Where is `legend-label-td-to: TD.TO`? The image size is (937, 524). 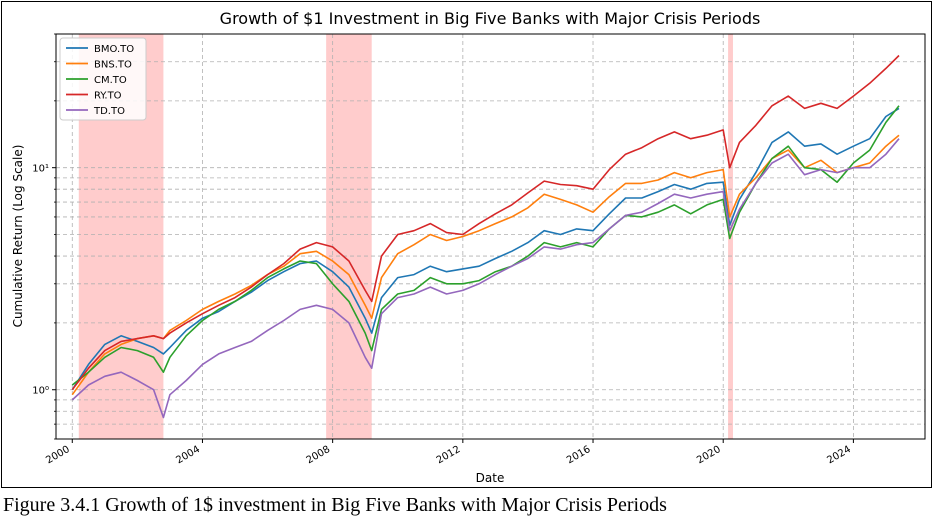 legend-label-td-to: TD.TO is located at coordinates (109, 111).